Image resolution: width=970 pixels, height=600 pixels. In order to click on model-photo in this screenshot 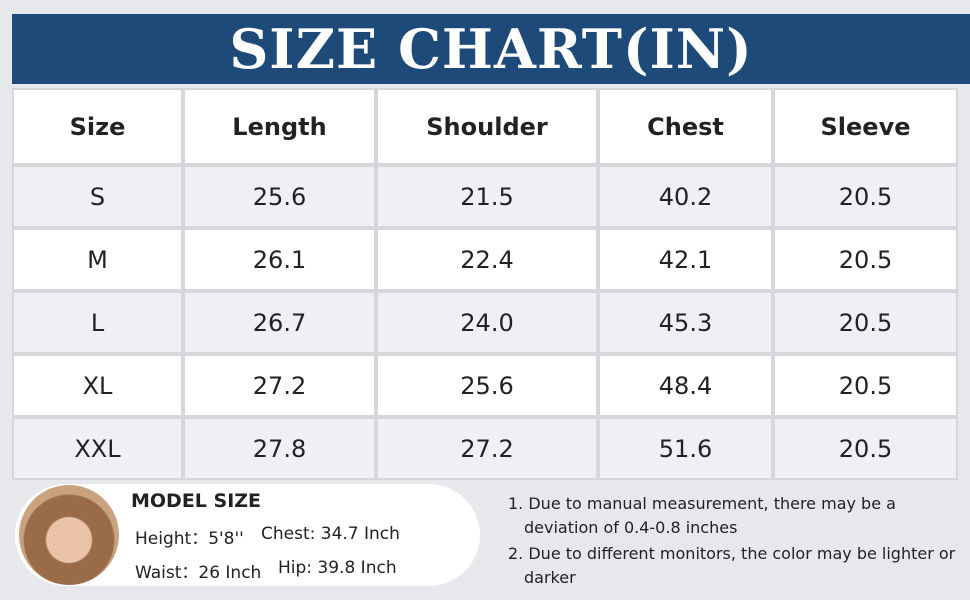, I will do `click(69, 535)`.